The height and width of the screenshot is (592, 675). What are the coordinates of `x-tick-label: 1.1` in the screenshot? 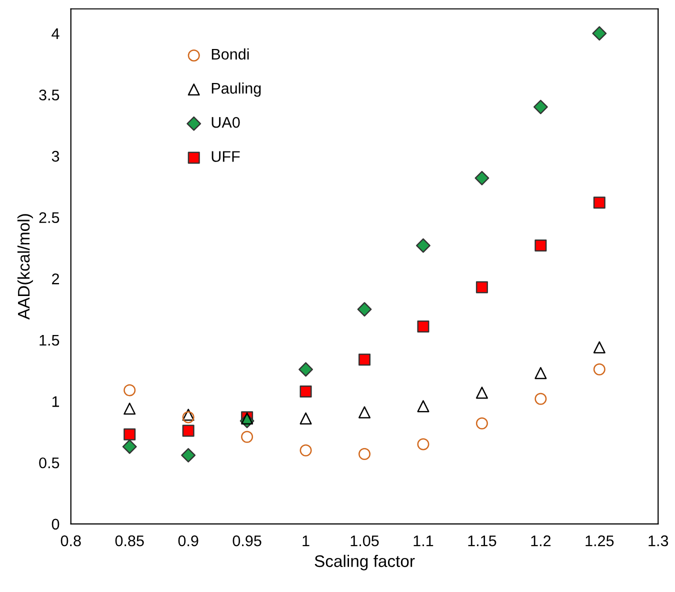 It's located at (424, 541).